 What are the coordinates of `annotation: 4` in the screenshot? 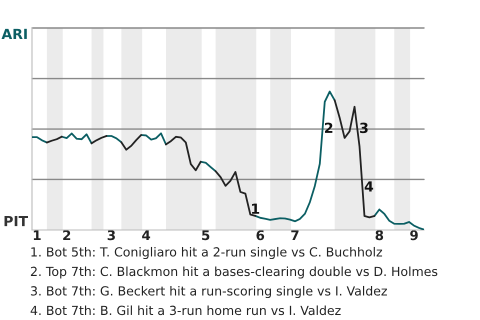 It's located at (369, 186).